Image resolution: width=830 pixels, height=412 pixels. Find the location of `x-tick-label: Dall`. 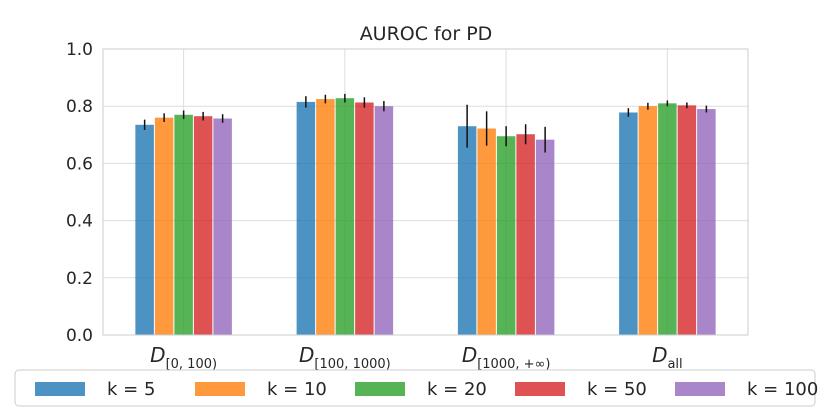

x-tick-label: Dall is located at coordinates (667, 357).